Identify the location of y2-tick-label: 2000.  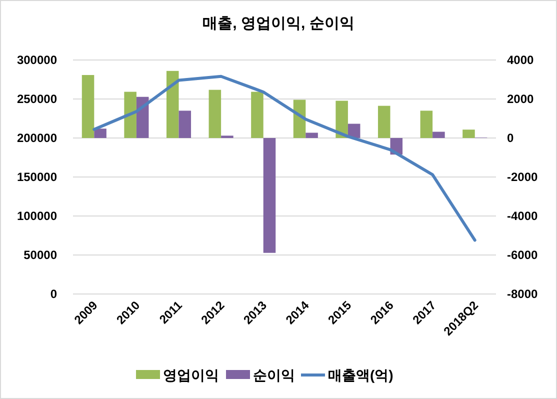
(520, 99).